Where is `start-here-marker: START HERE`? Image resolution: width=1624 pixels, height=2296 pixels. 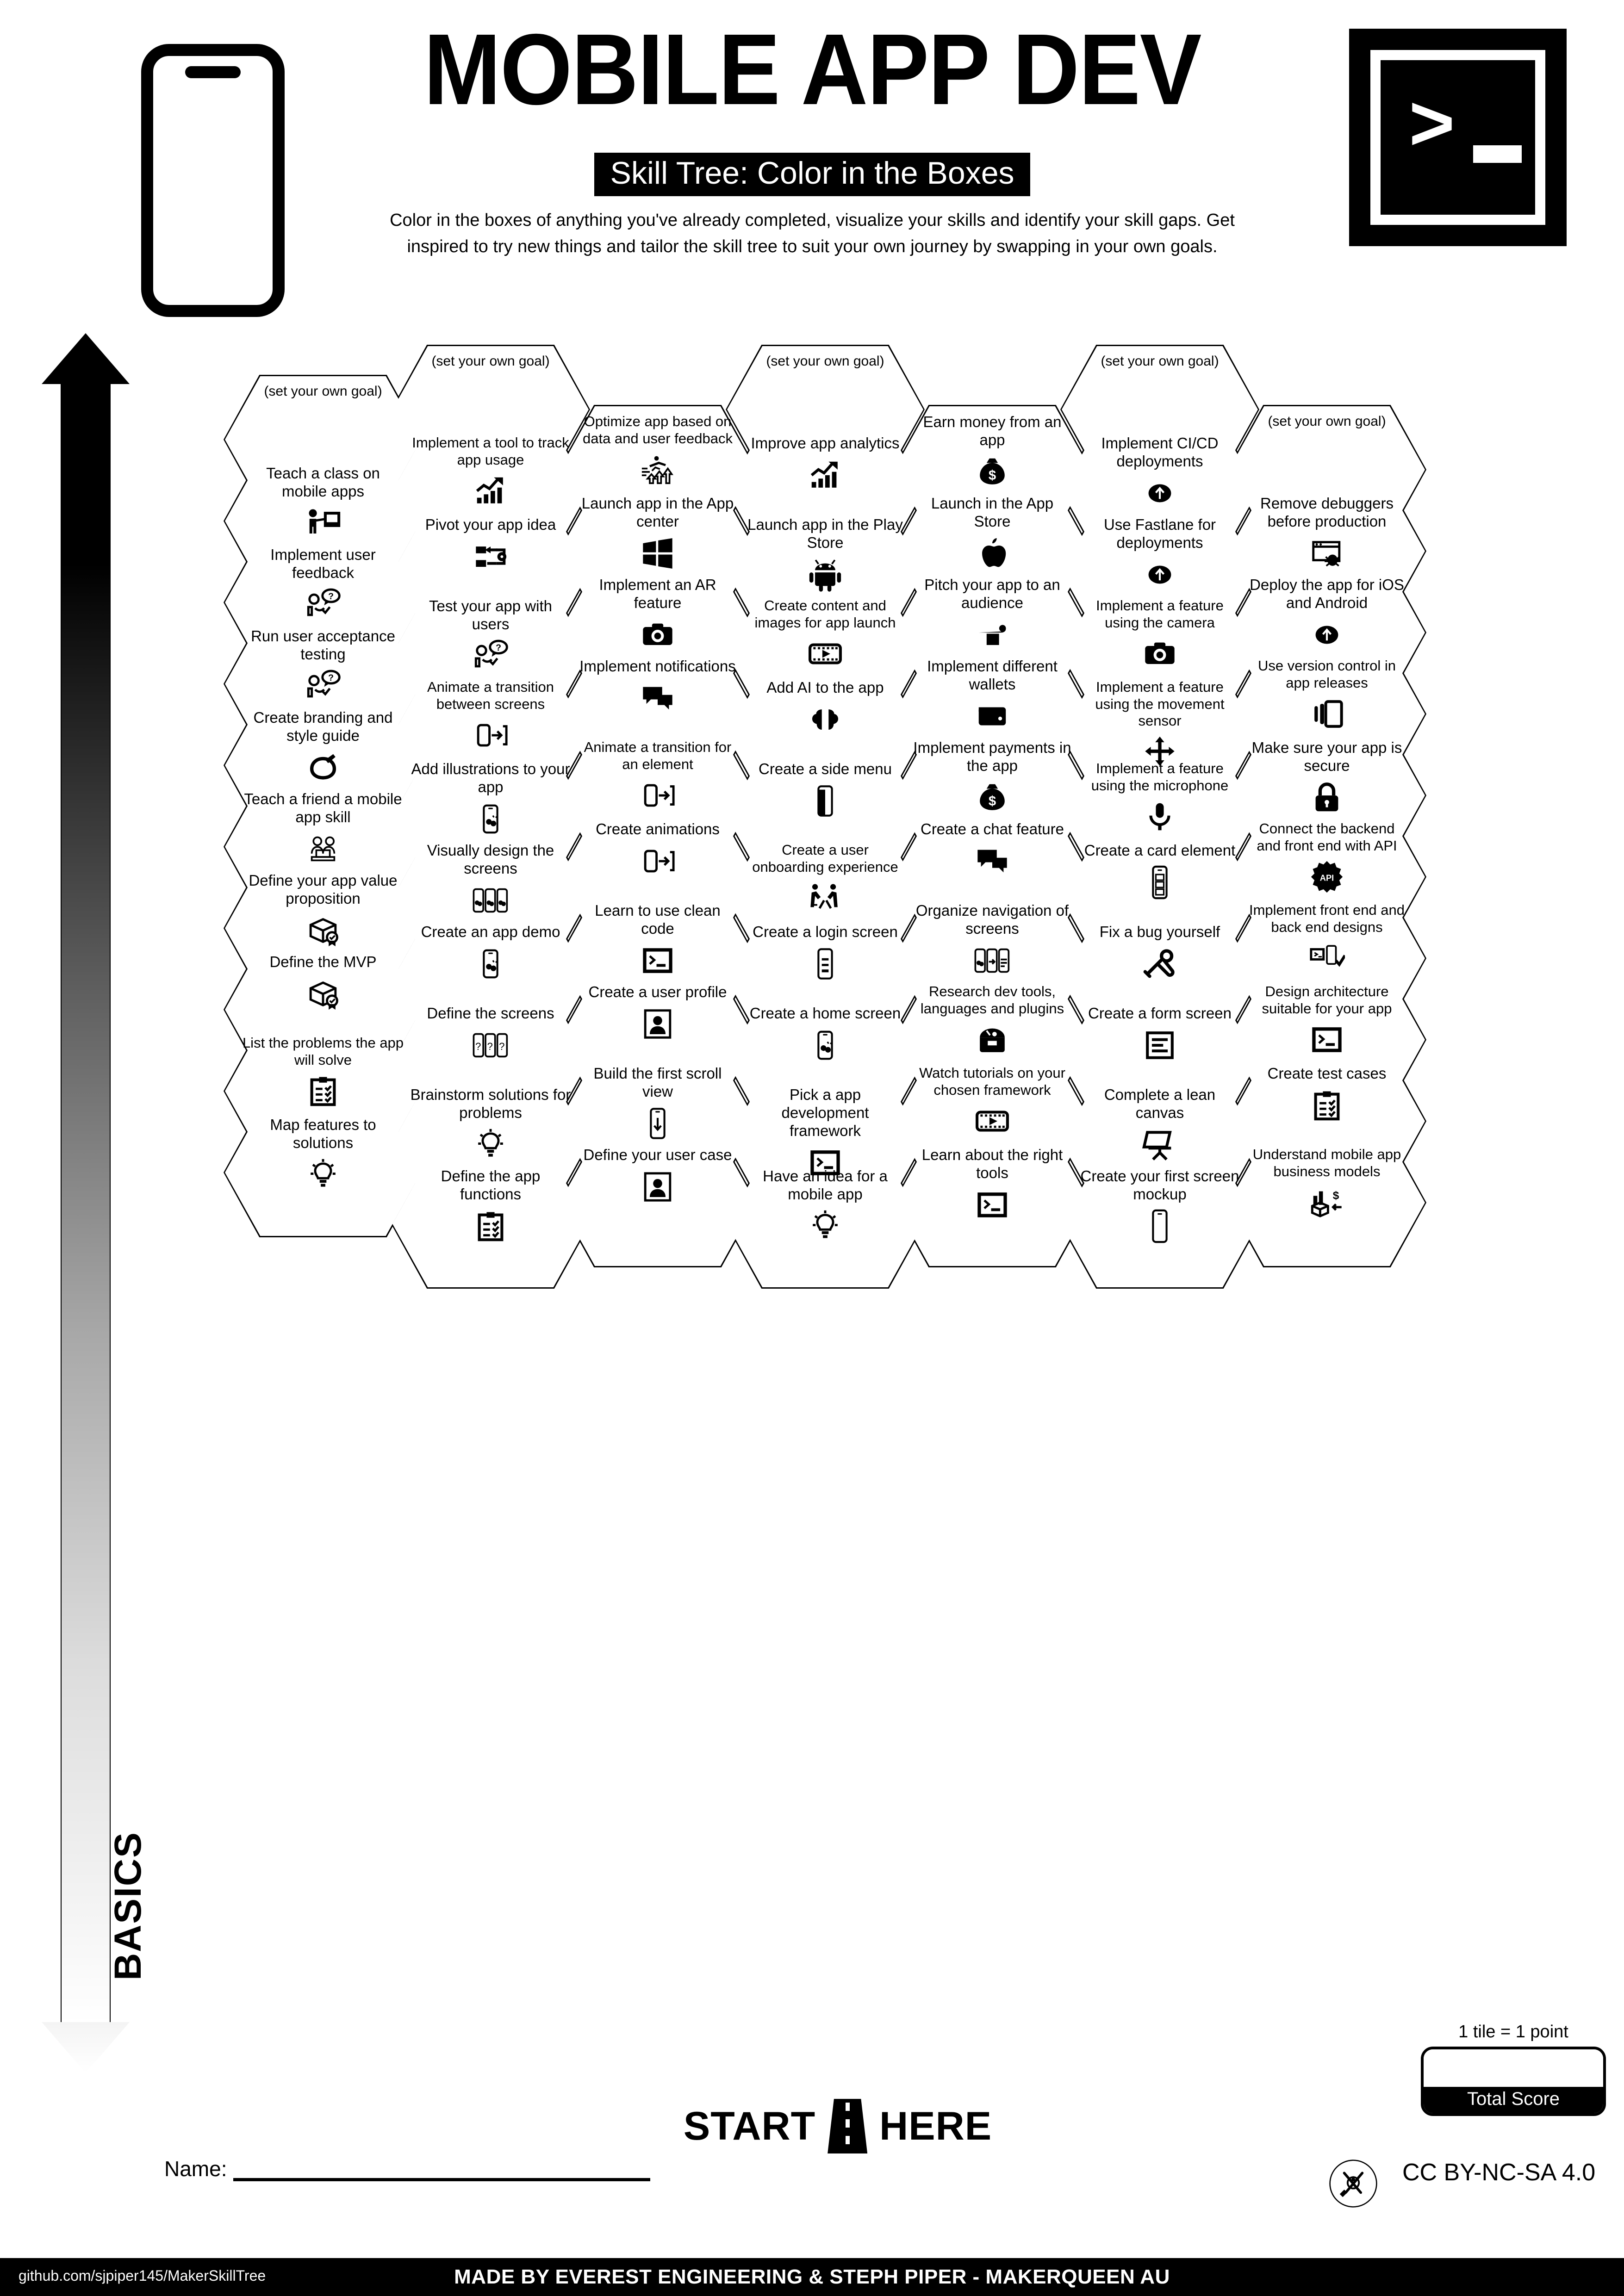
start-here-marker: START HERE is located at coordinates (838, 2126).